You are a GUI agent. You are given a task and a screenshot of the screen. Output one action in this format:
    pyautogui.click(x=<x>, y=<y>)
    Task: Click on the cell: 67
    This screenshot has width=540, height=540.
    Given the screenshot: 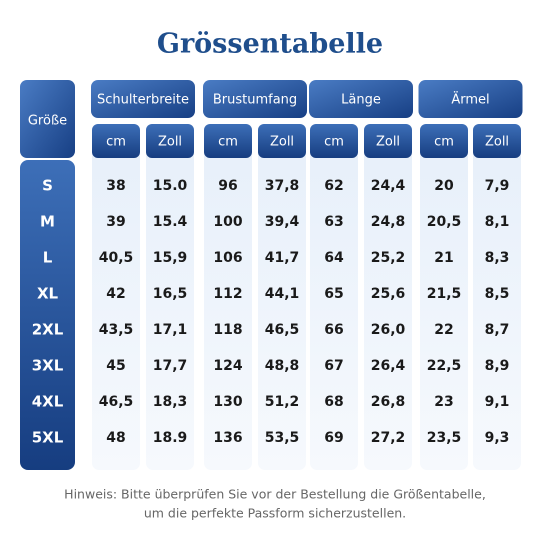 What is the action you would take?
    pyautogui.click(x=333, y=366)
    